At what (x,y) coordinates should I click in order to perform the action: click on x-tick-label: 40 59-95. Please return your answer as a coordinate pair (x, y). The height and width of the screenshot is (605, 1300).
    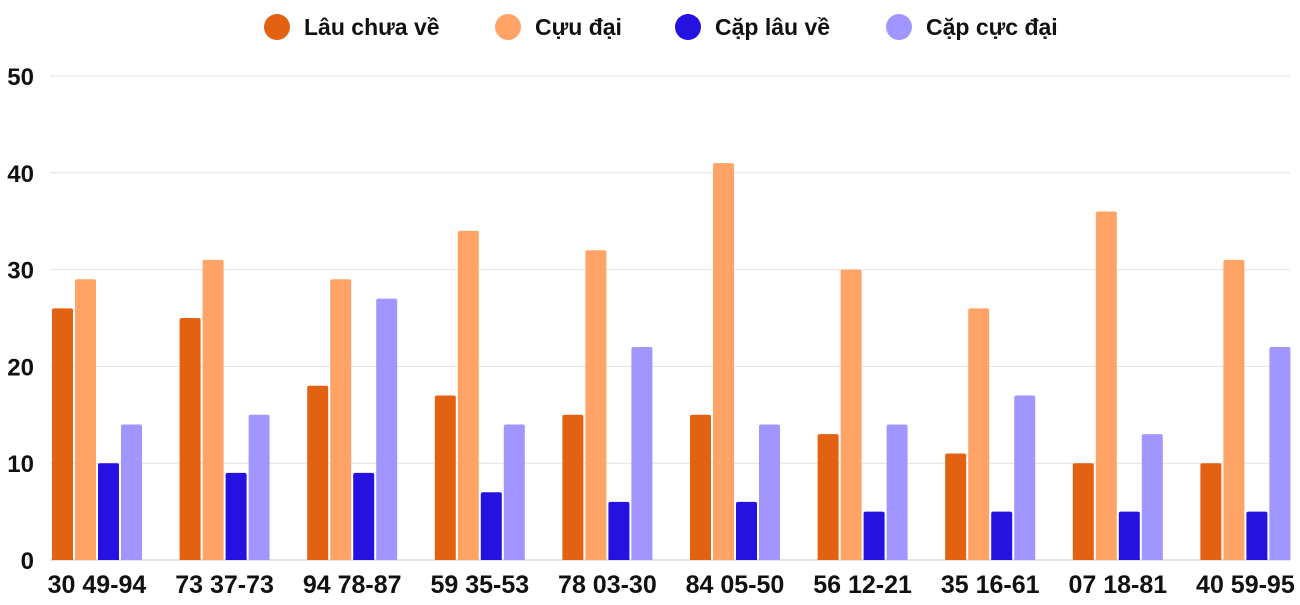
    Looking at the image, I should click on (1245, 585).